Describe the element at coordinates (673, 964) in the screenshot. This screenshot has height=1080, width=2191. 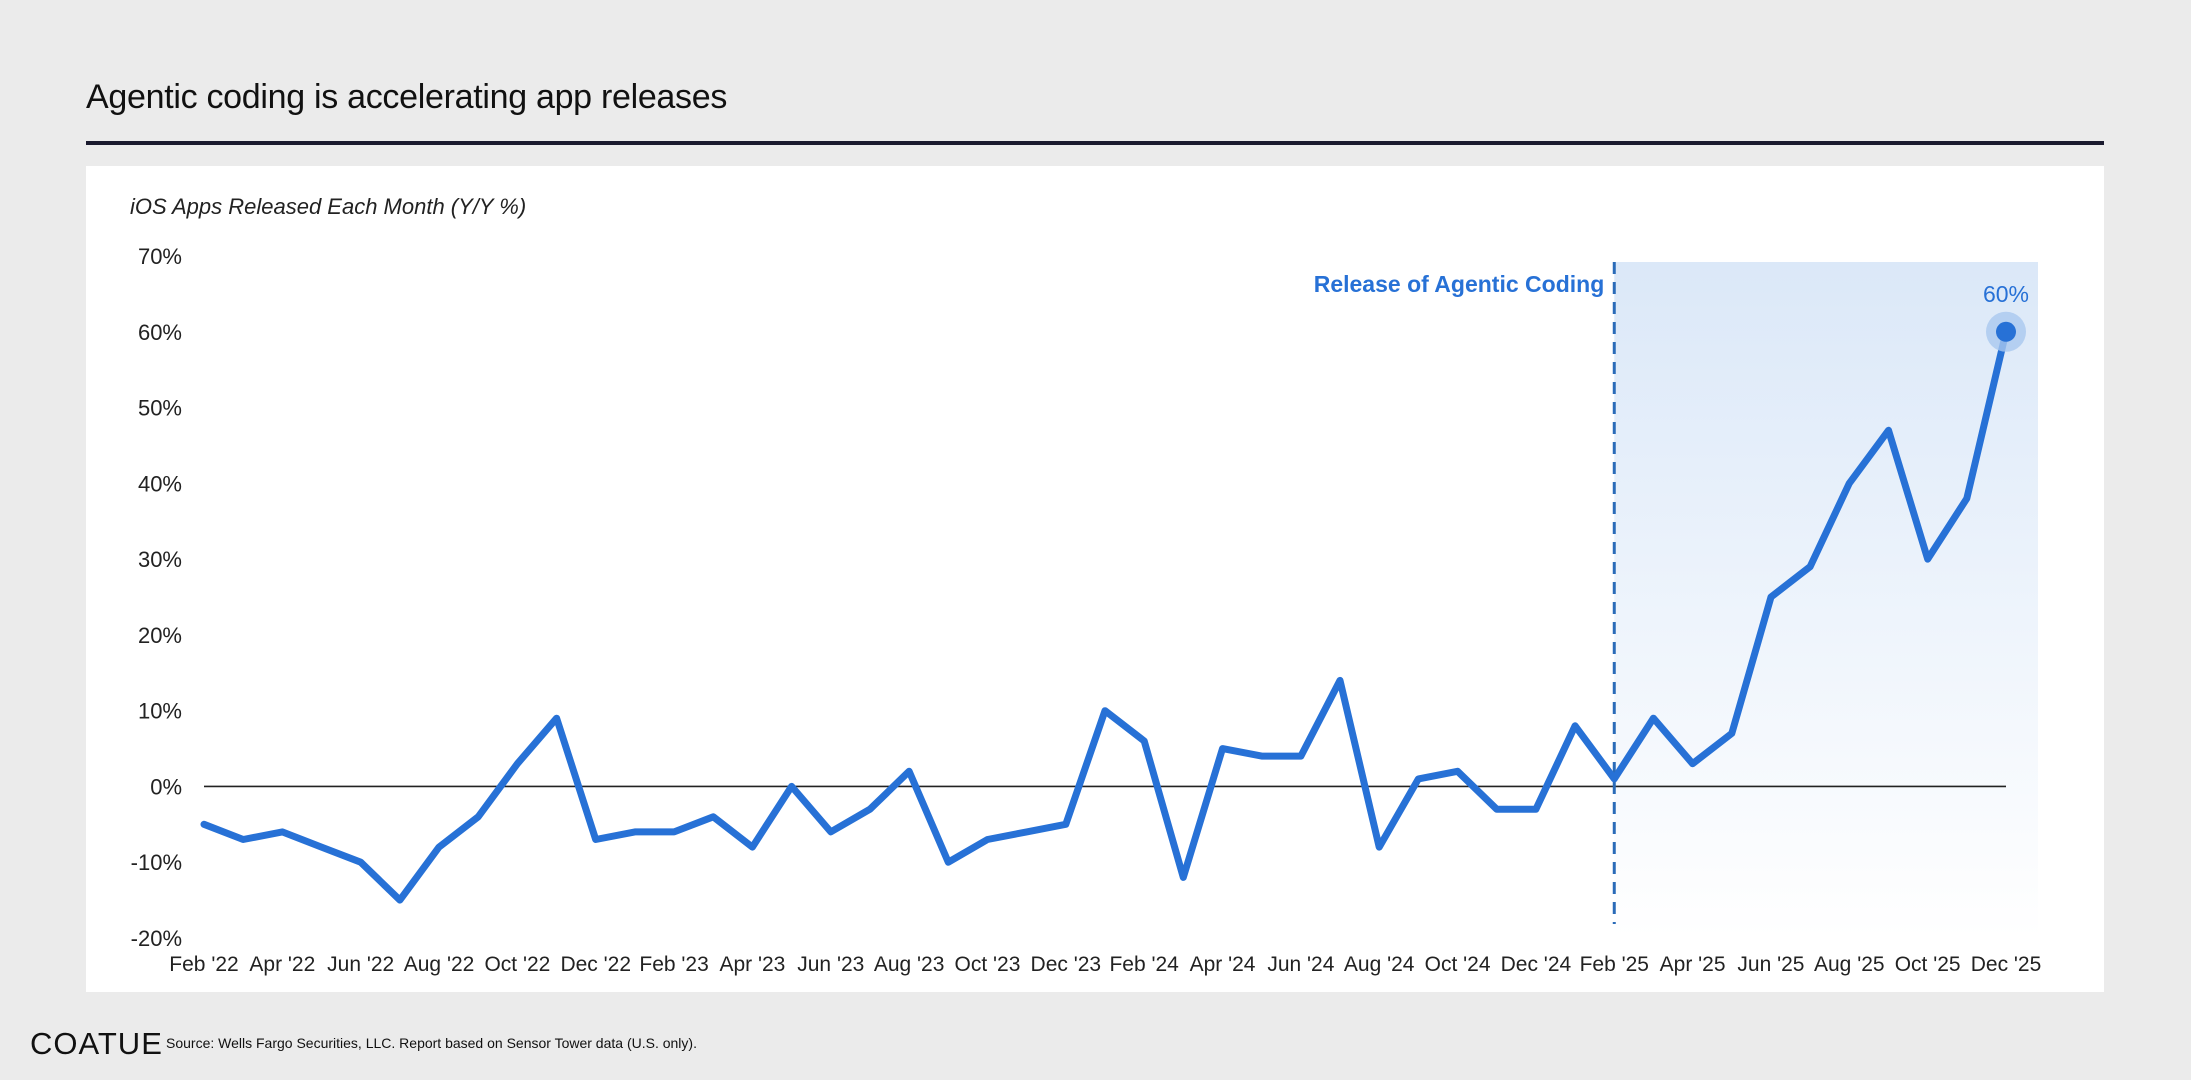
I see `x-tick-label: Feb '23` at that location.